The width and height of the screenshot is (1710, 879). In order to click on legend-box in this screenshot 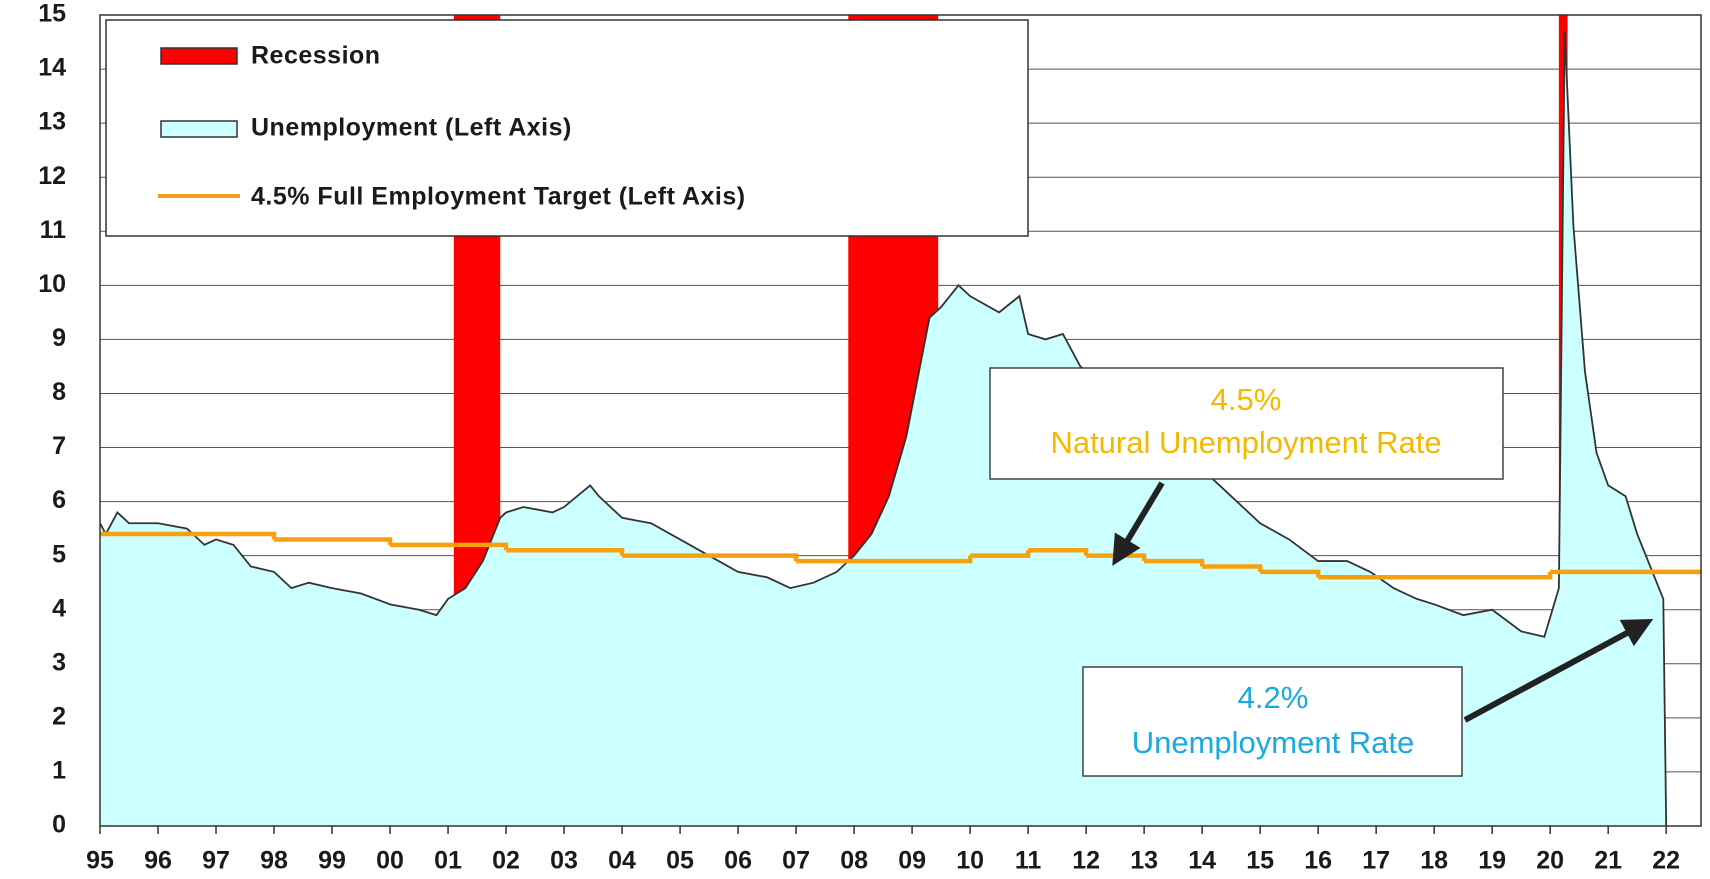, I will do `click(567, 128)`.